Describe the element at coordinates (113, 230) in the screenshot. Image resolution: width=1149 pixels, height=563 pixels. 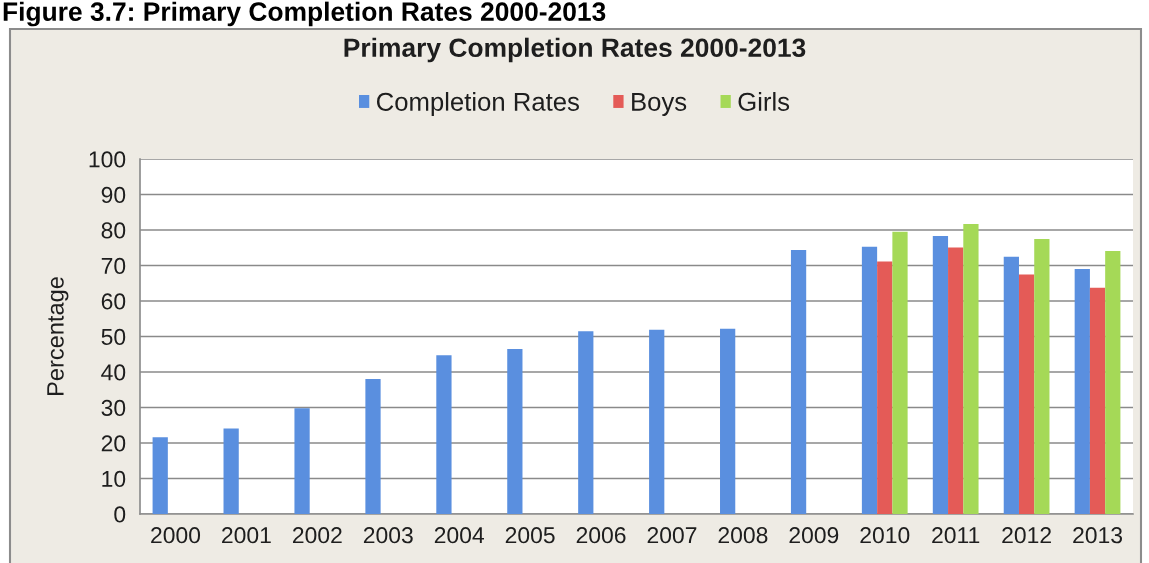
I see `y-tick-label: 80` at that location.